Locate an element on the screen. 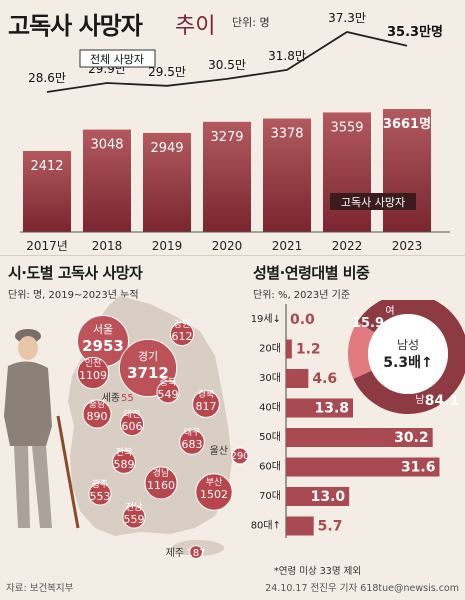  pie-center-label: 남성 is located at coordinates (408, 345).